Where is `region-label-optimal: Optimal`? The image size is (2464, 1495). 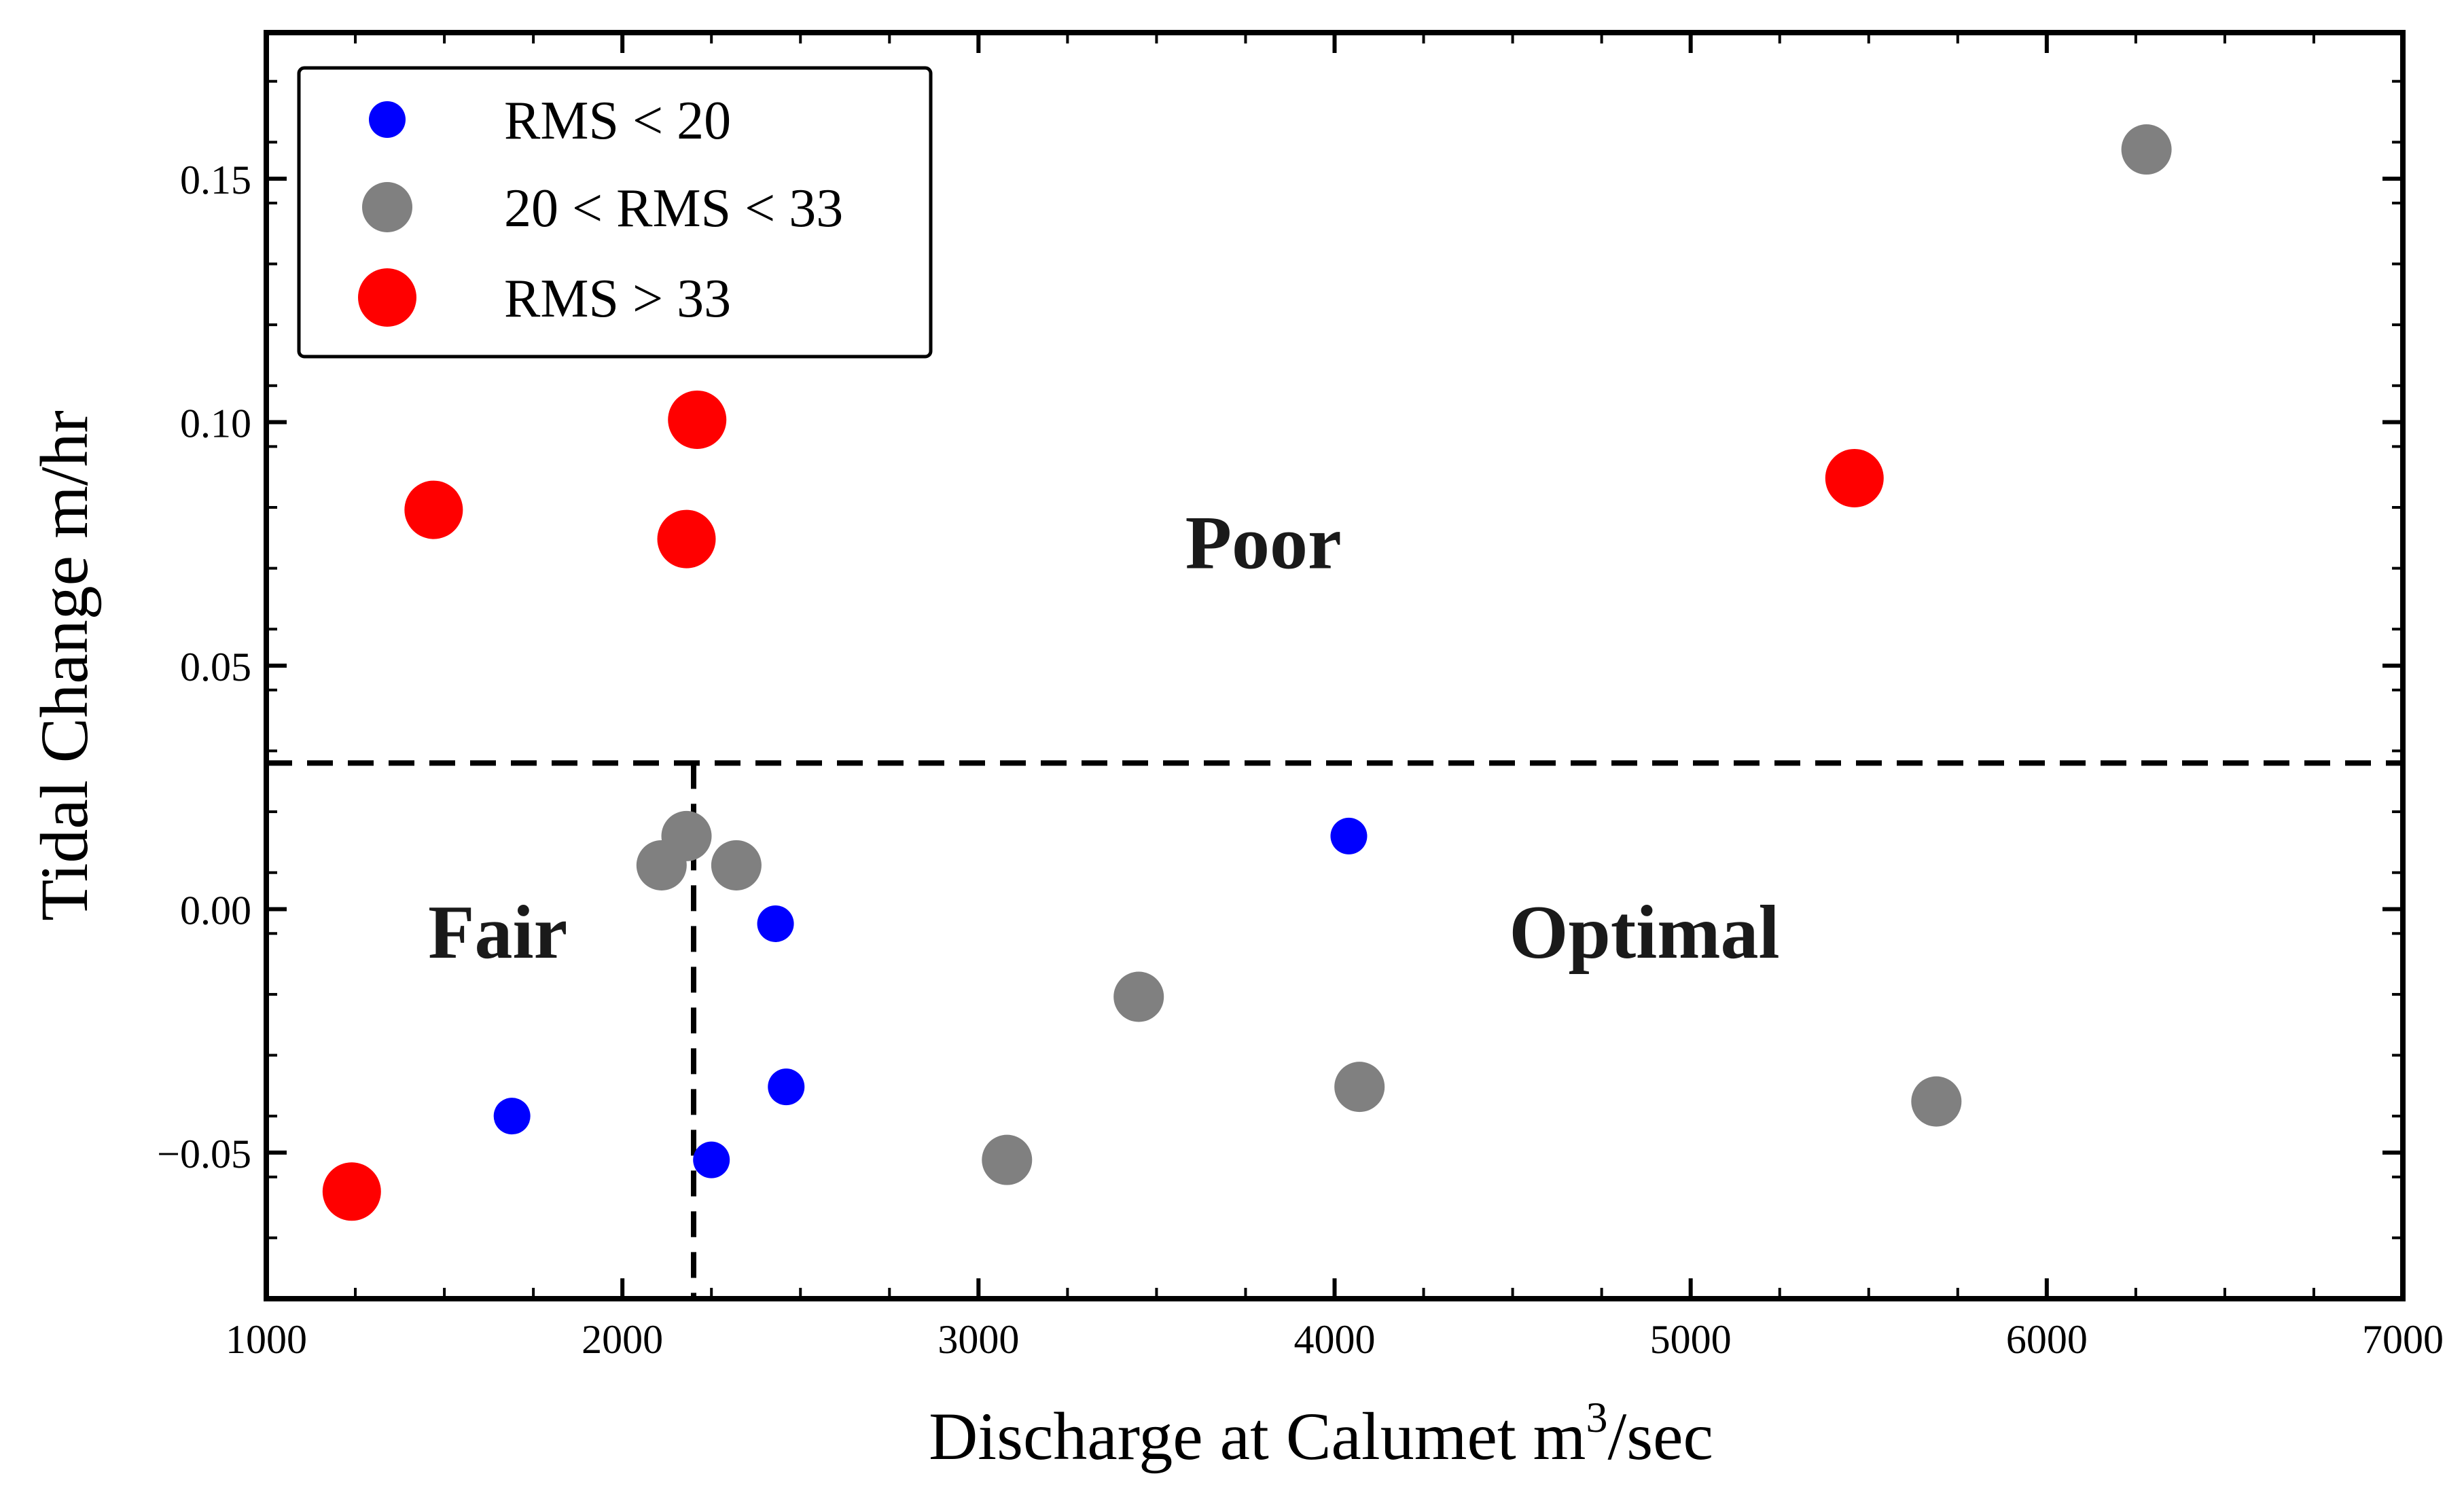 region-label-optimal: Optimal is located at coordinates (1644, 933).